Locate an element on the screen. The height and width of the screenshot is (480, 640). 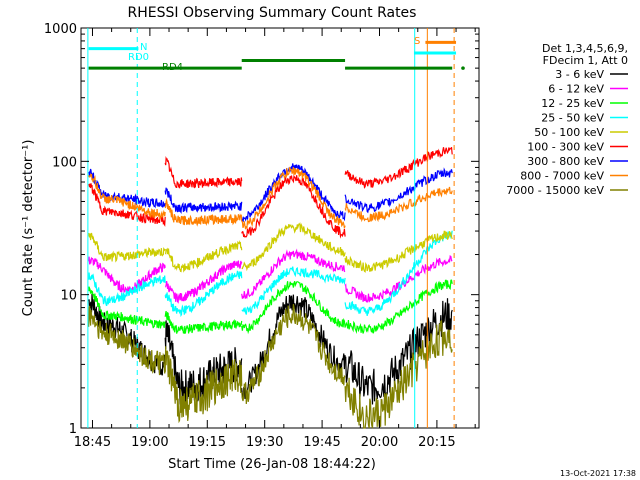
legend-label: 3 - 6 keV is located at coordinates (579, 74).